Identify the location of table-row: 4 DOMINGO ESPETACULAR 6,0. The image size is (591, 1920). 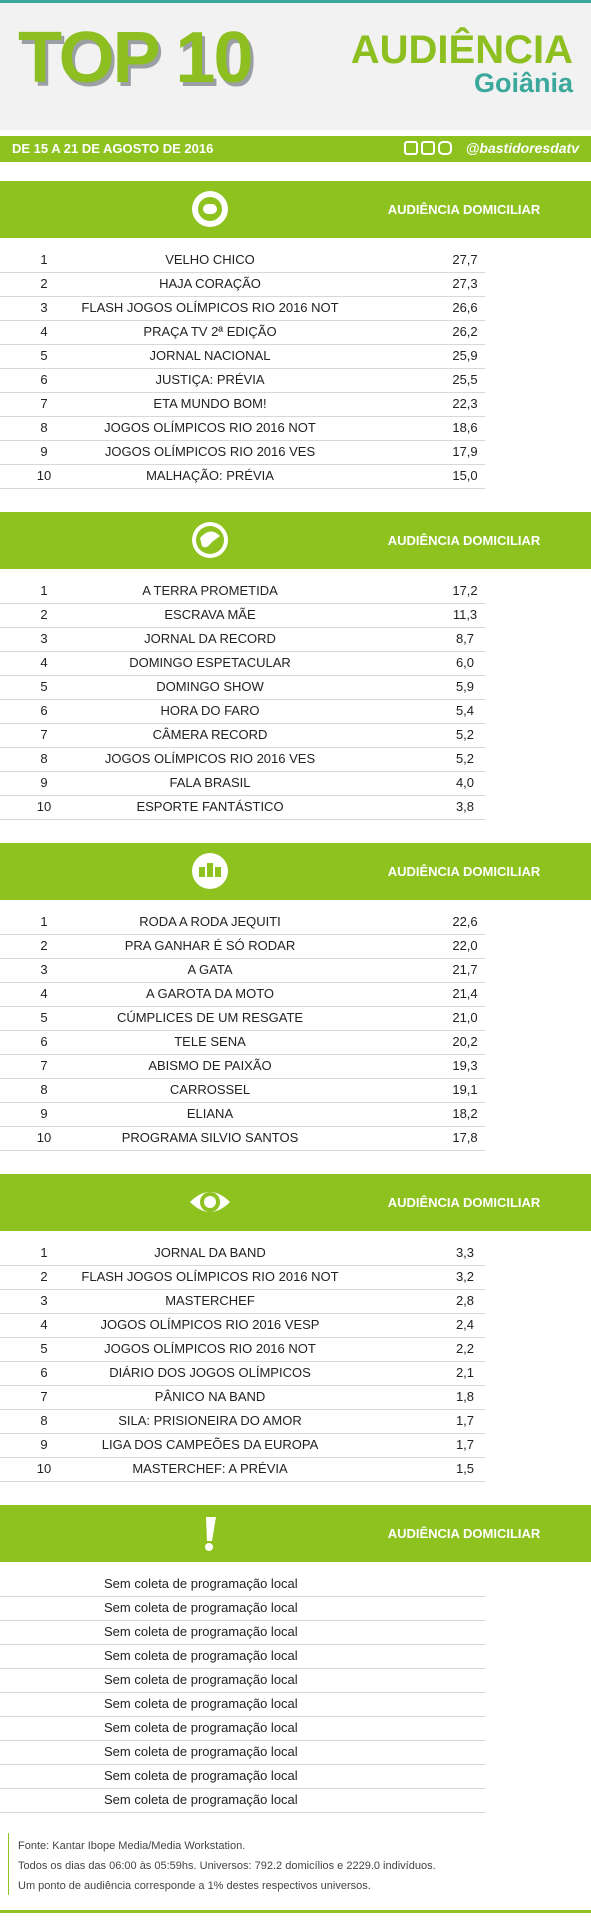
(242, 663).